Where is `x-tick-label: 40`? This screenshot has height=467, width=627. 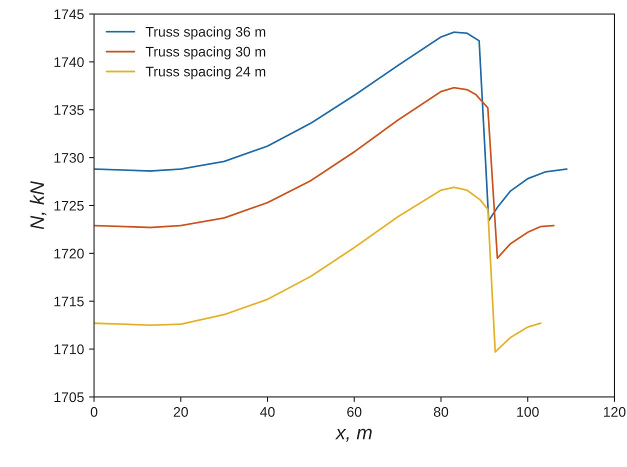
x-tick-label: 40 is located at coordinates (267, 412).